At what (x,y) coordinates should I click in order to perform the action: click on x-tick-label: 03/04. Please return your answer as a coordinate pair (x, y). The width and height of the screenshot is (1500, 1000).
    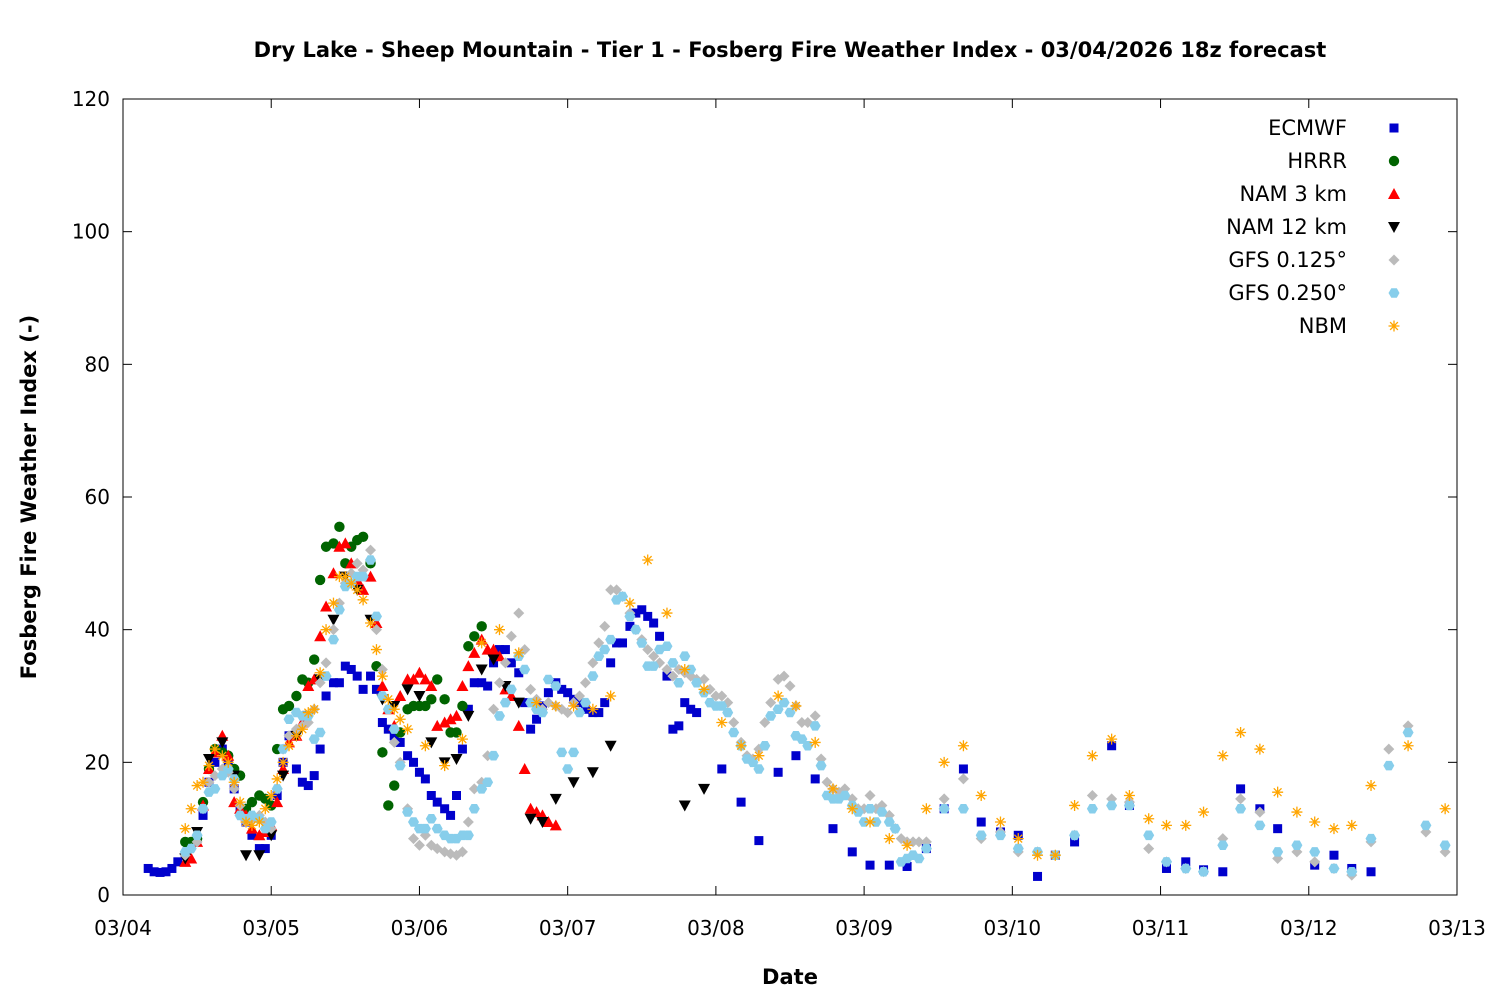
    Looking at the image, I should click on (123, 928).